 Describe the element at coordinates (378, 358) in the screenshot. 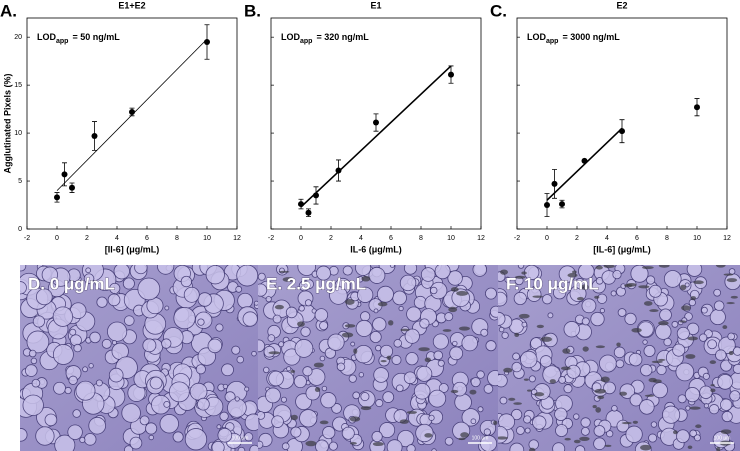

I see `droplets` at that location.